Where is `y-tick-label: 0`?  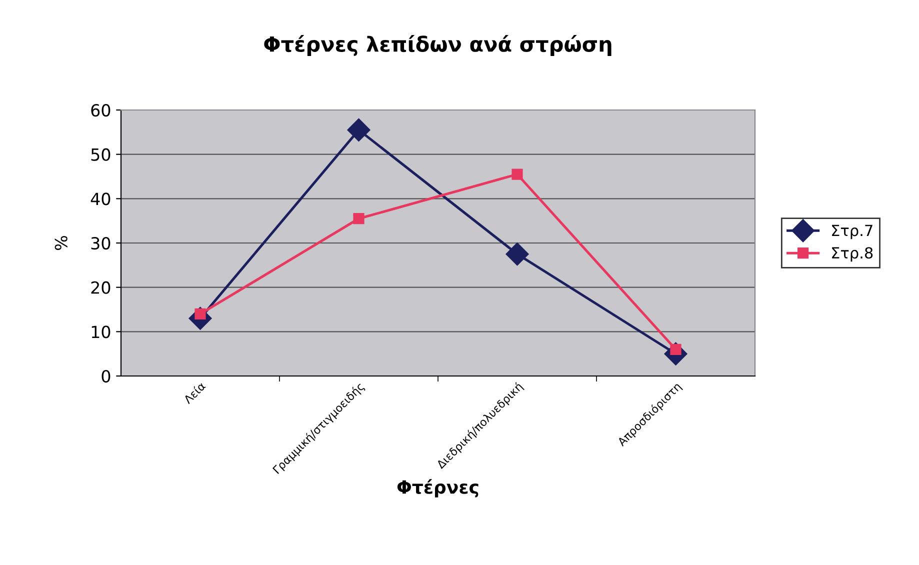 y-tick-label: 0 is located at coordinates (106, 376).